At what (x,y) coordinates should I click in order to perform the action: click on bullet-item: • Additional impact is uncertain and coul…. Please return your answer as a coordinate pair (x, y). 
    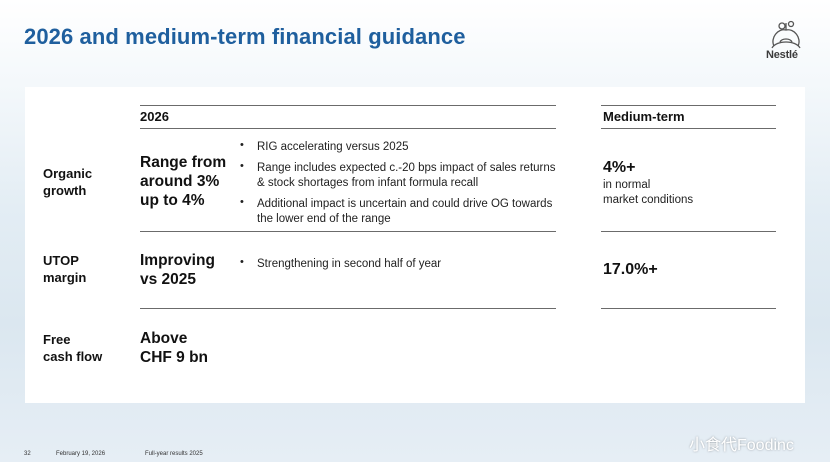
    Looking at the image, I should click on (396, 210).